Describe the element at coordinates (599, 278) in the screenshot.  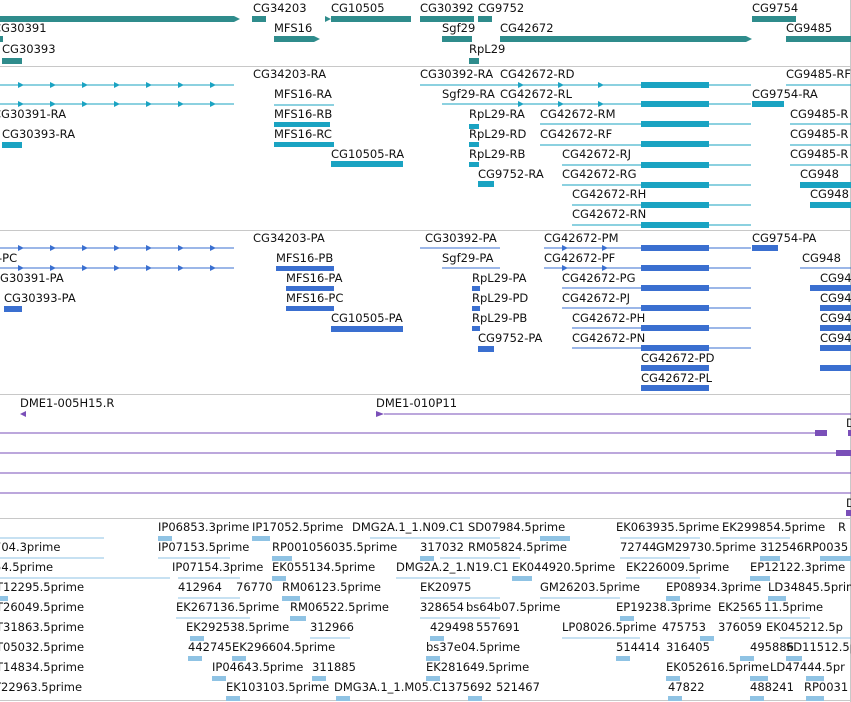
I see `transcript-label: CG42672-PG` at that location.